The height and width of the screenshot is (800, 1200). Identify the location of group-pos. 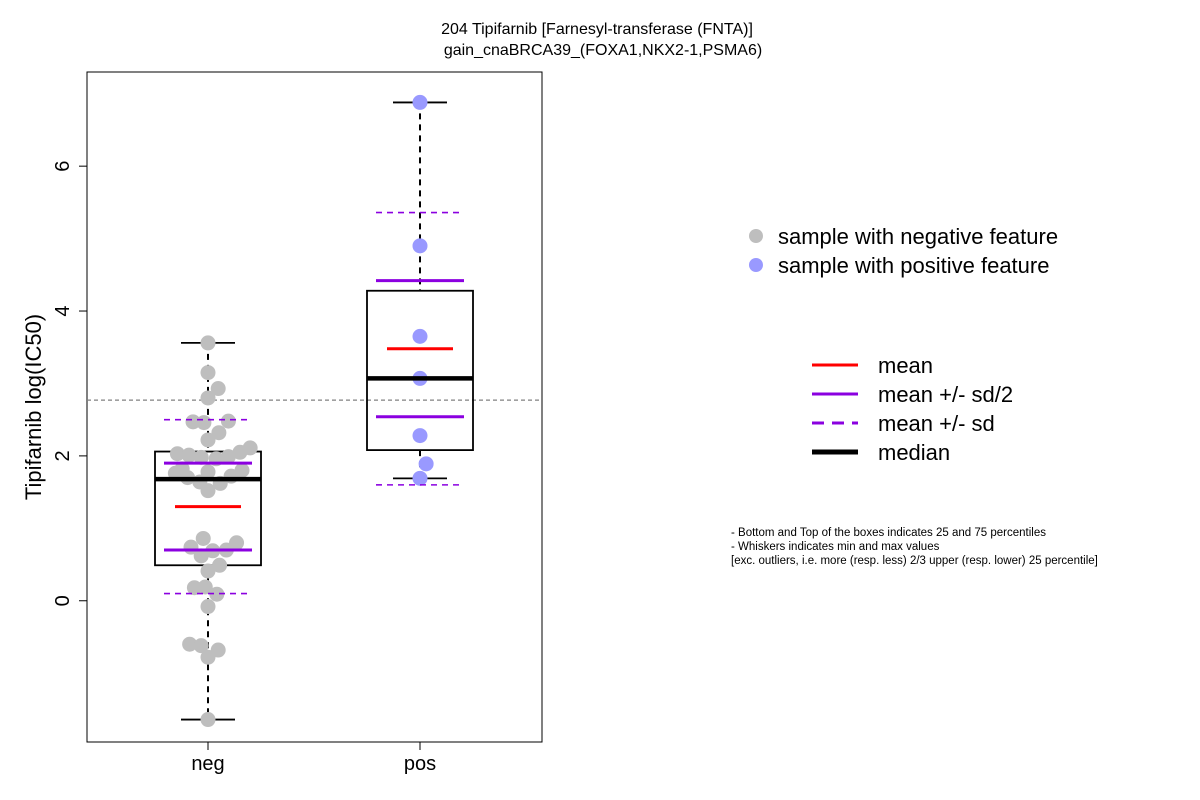
(420, 290).